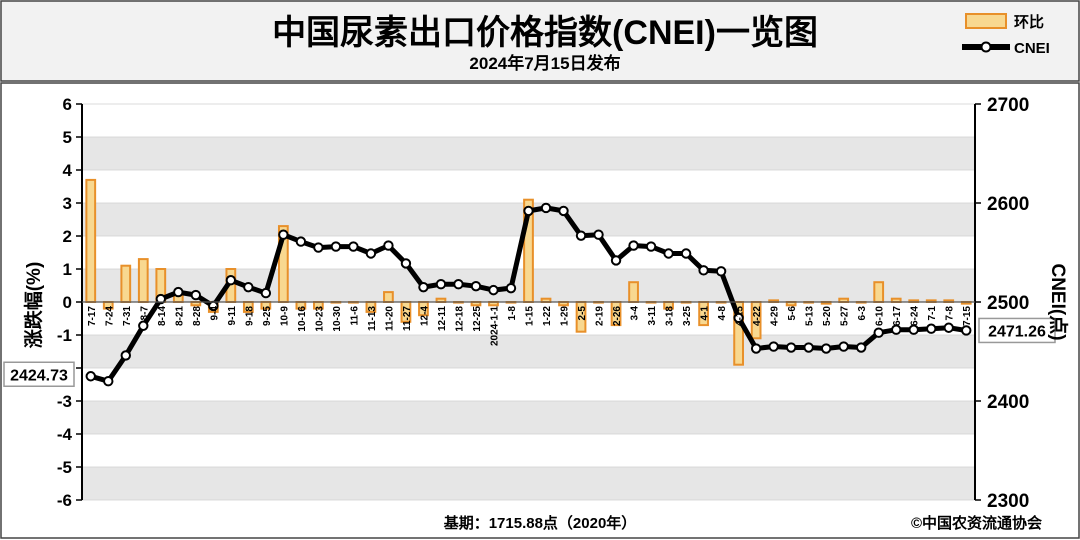 This screenshot has width=1080, height=540. What do you see at coordinates (302, 319) in the screenshot?
I see `x-tick-label: 10-16` at bounding box center [302, 319].